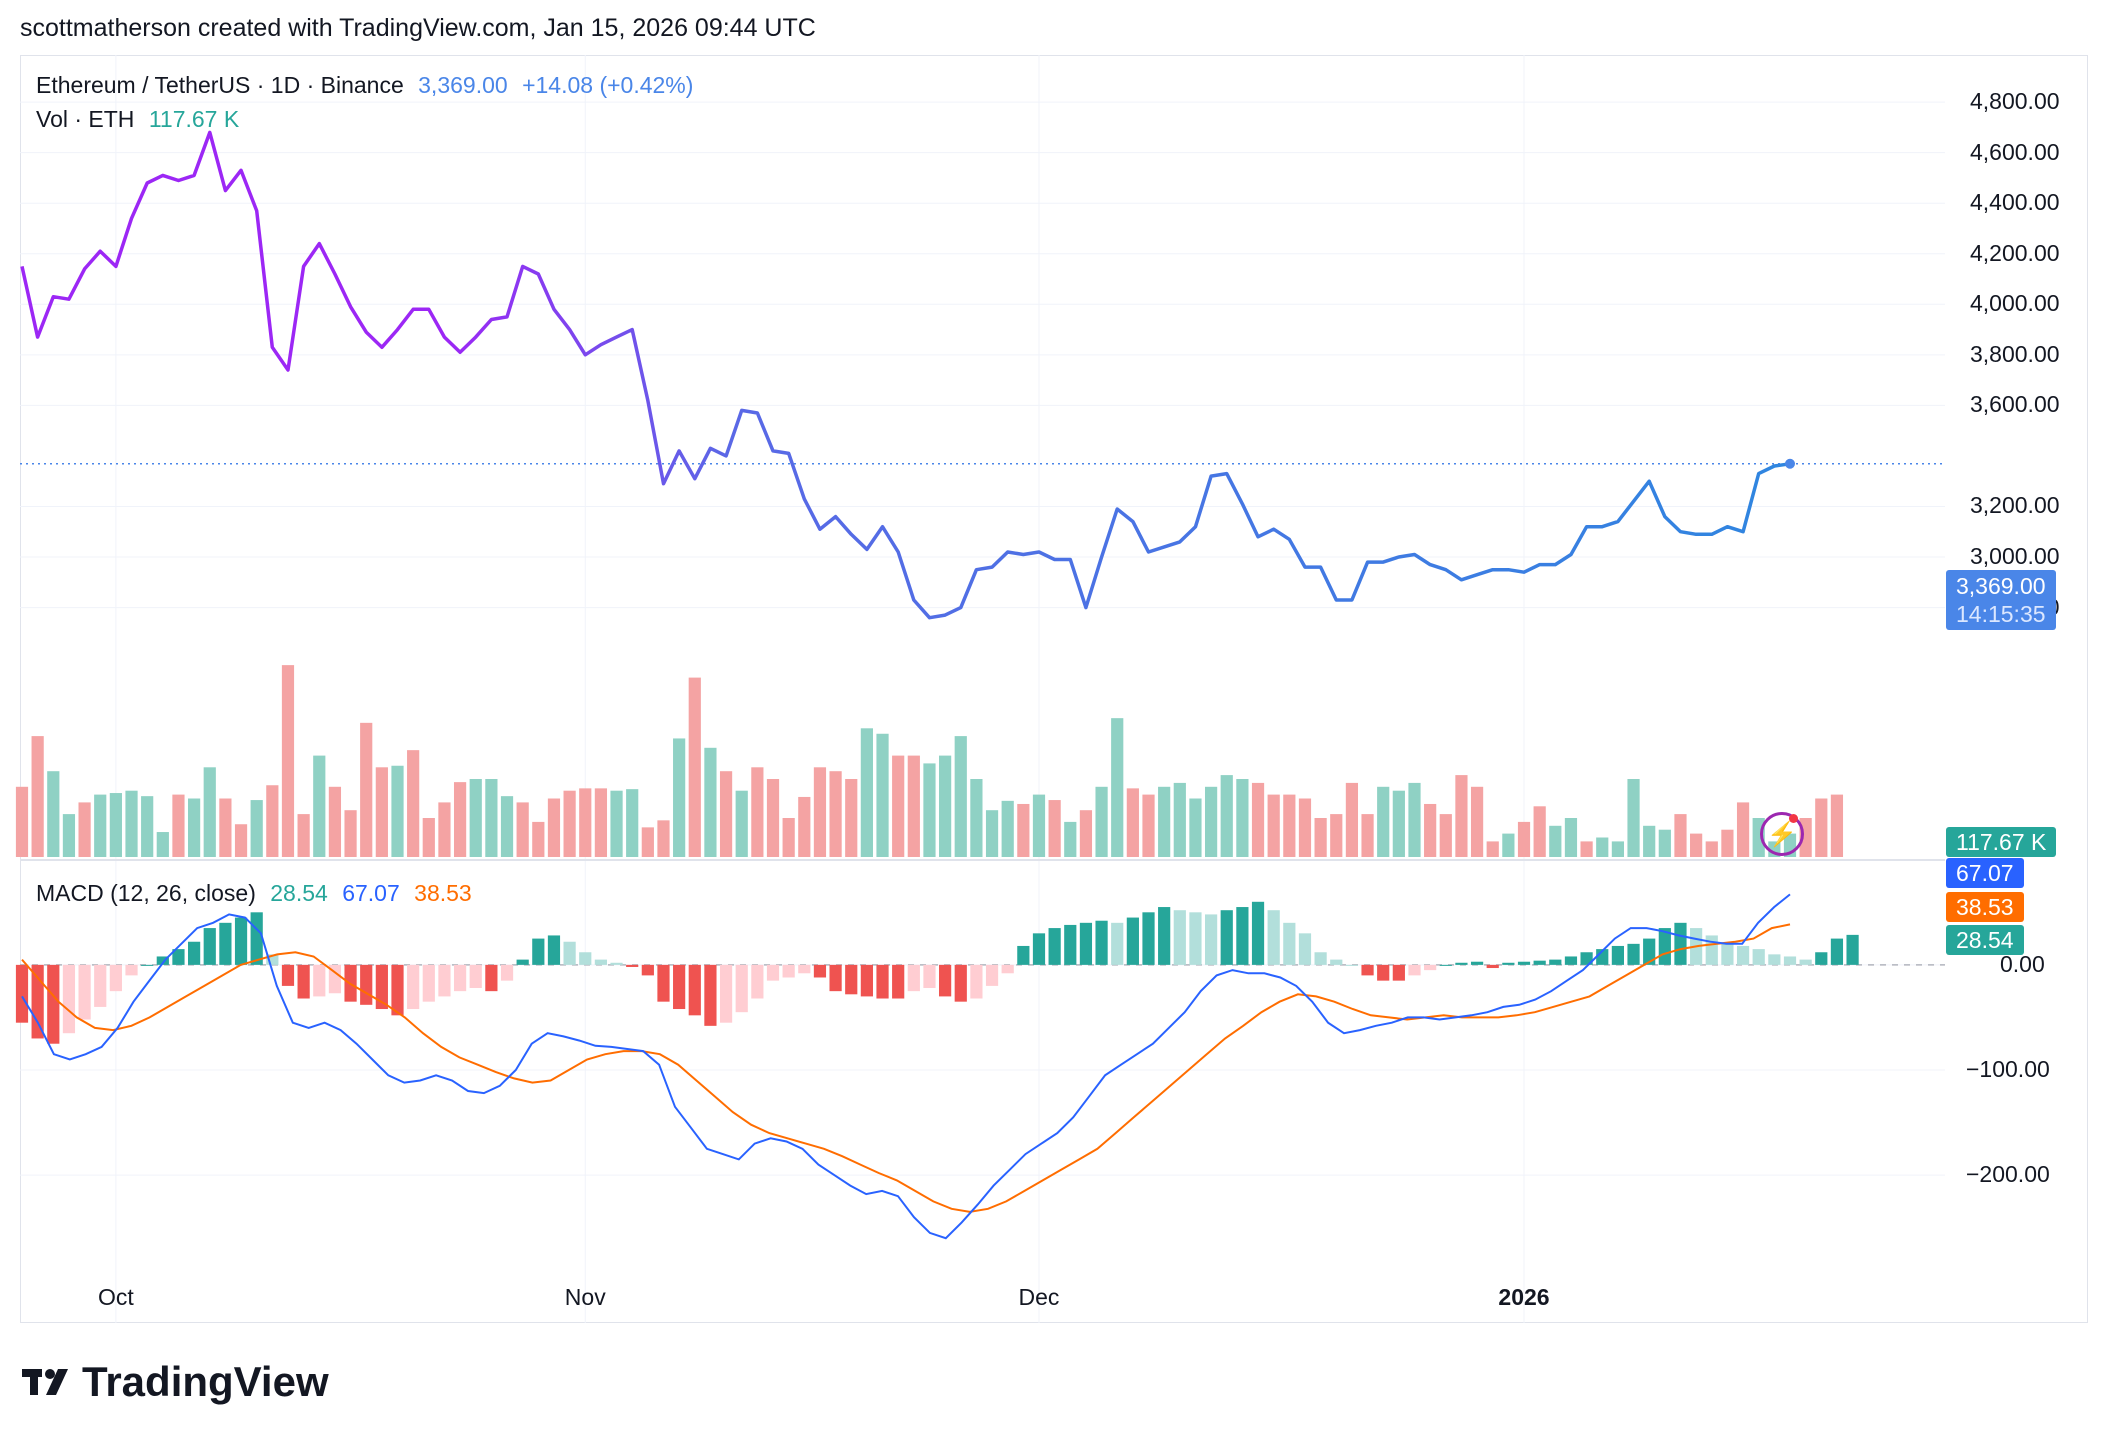 The width and height of the screenshot is (2108, 1440). I want to click on volume-legend: Vol · ETH 117.67 K, so click(141, 119).